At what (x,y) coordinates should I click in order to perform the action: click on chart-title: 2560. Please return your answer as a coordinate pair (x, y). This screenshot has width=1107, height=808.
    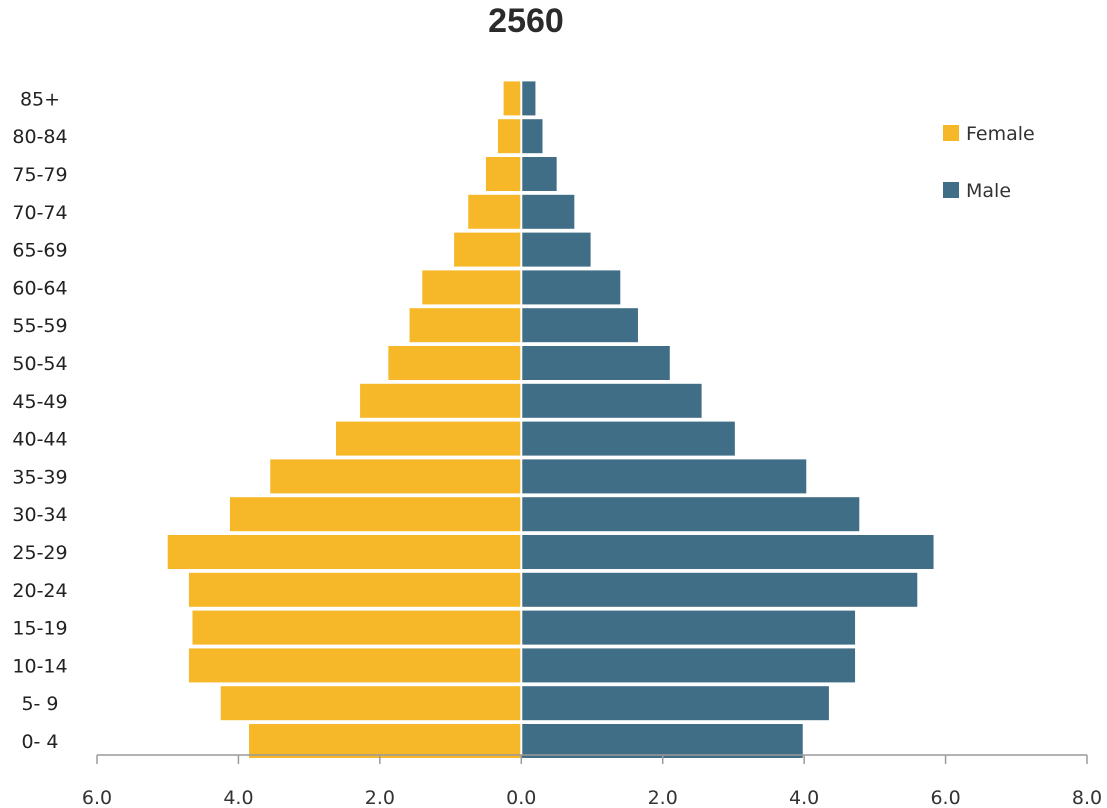
    Looking at the image, I should click on (526, 21).